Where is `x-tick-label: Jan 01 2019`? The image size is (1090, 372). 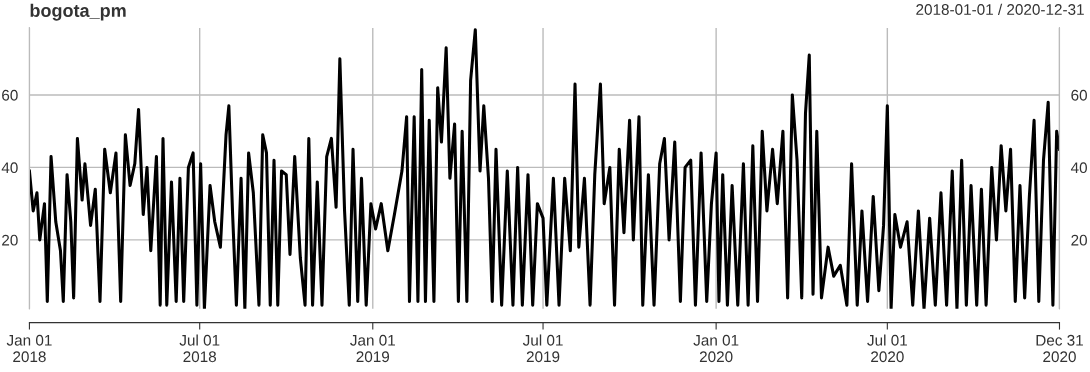 x-tick-label: Jan 01 2019 is located at coordinates (372, 348).